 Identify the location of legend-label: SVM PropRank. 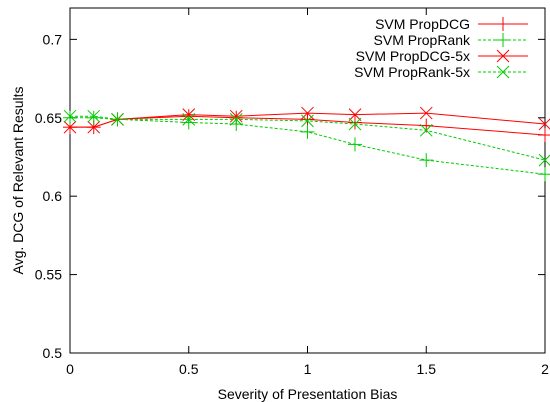
(422, 40).